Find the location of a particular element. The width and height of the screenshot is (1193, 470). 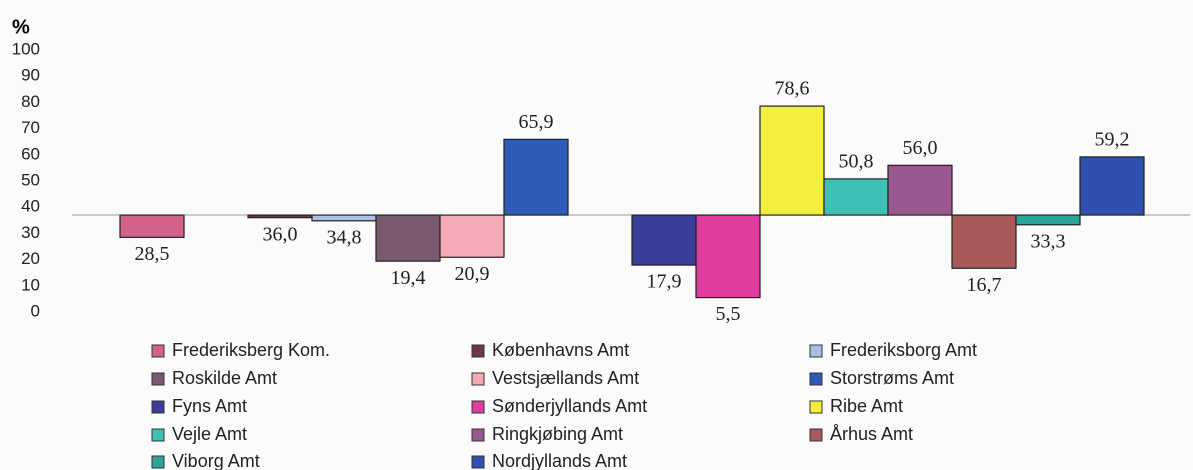

legend-label: Fyns Amt is located at coordinates (209, 406).